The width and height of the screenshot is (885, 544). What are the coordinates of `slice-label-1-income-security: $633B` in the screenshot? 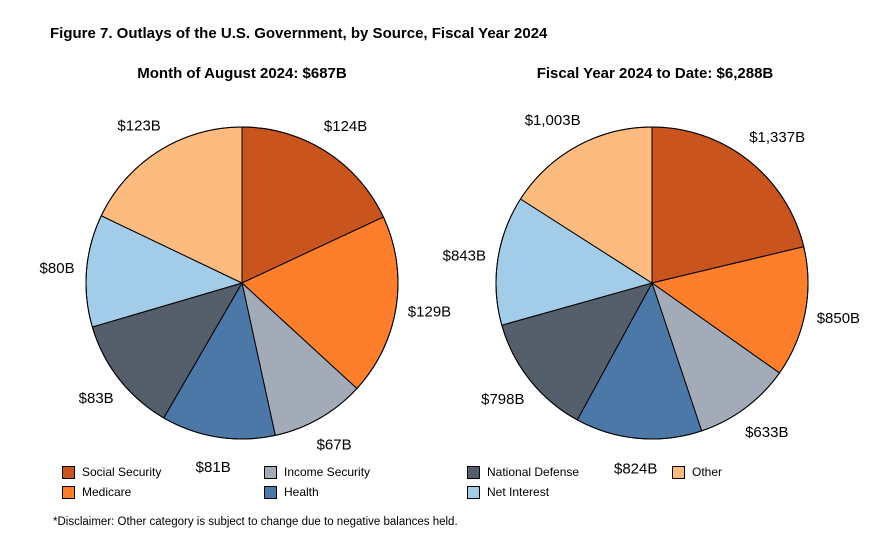 It's located at (766, 432).